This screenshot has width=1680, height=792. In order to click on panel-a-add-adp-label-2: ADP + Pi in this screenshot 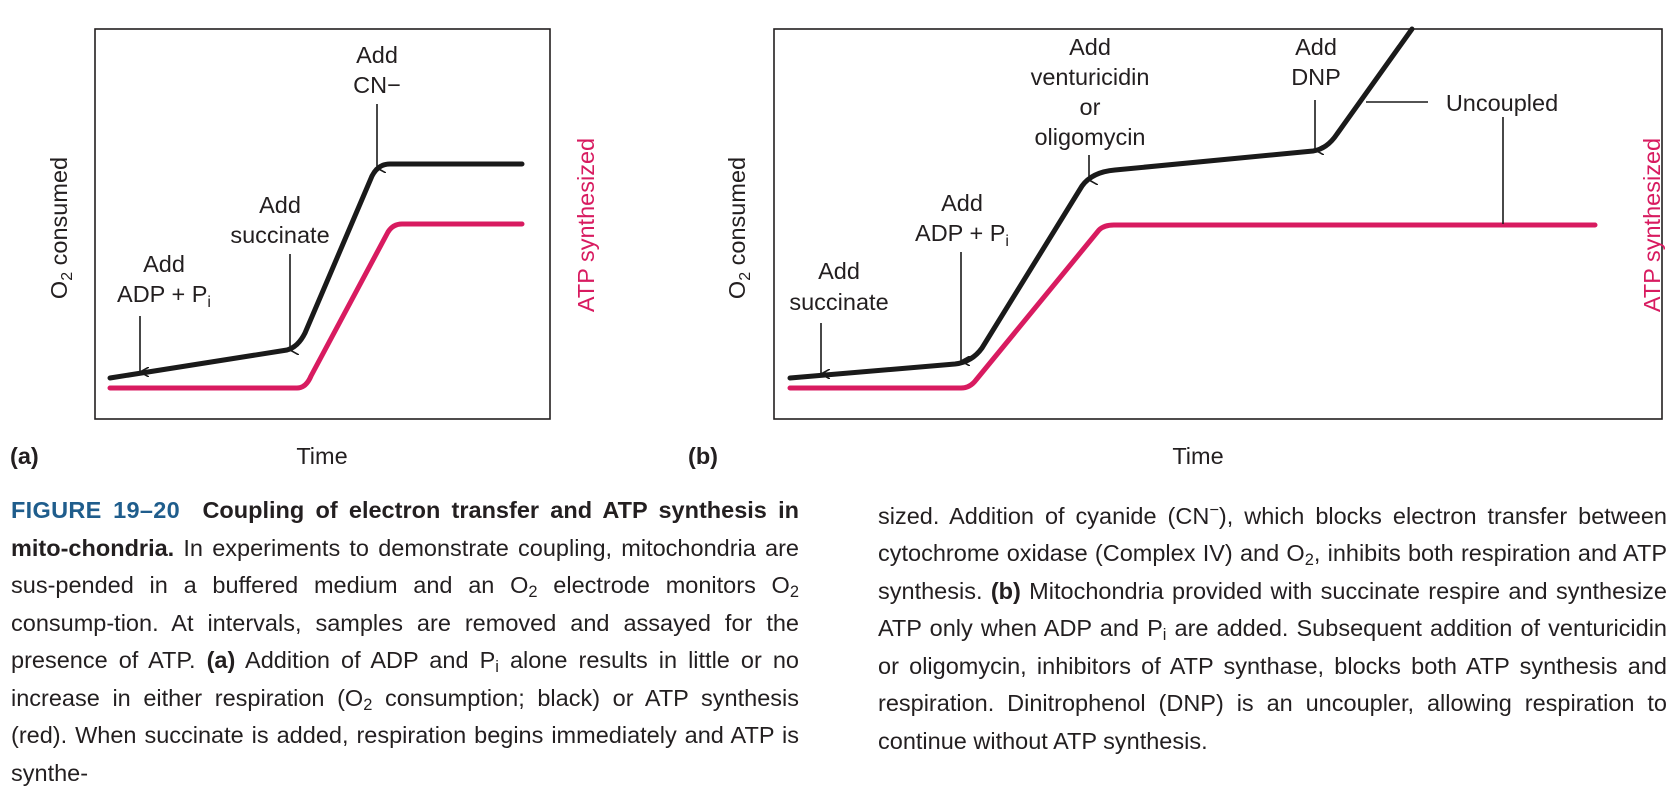, I will do `click(164, 296)`.